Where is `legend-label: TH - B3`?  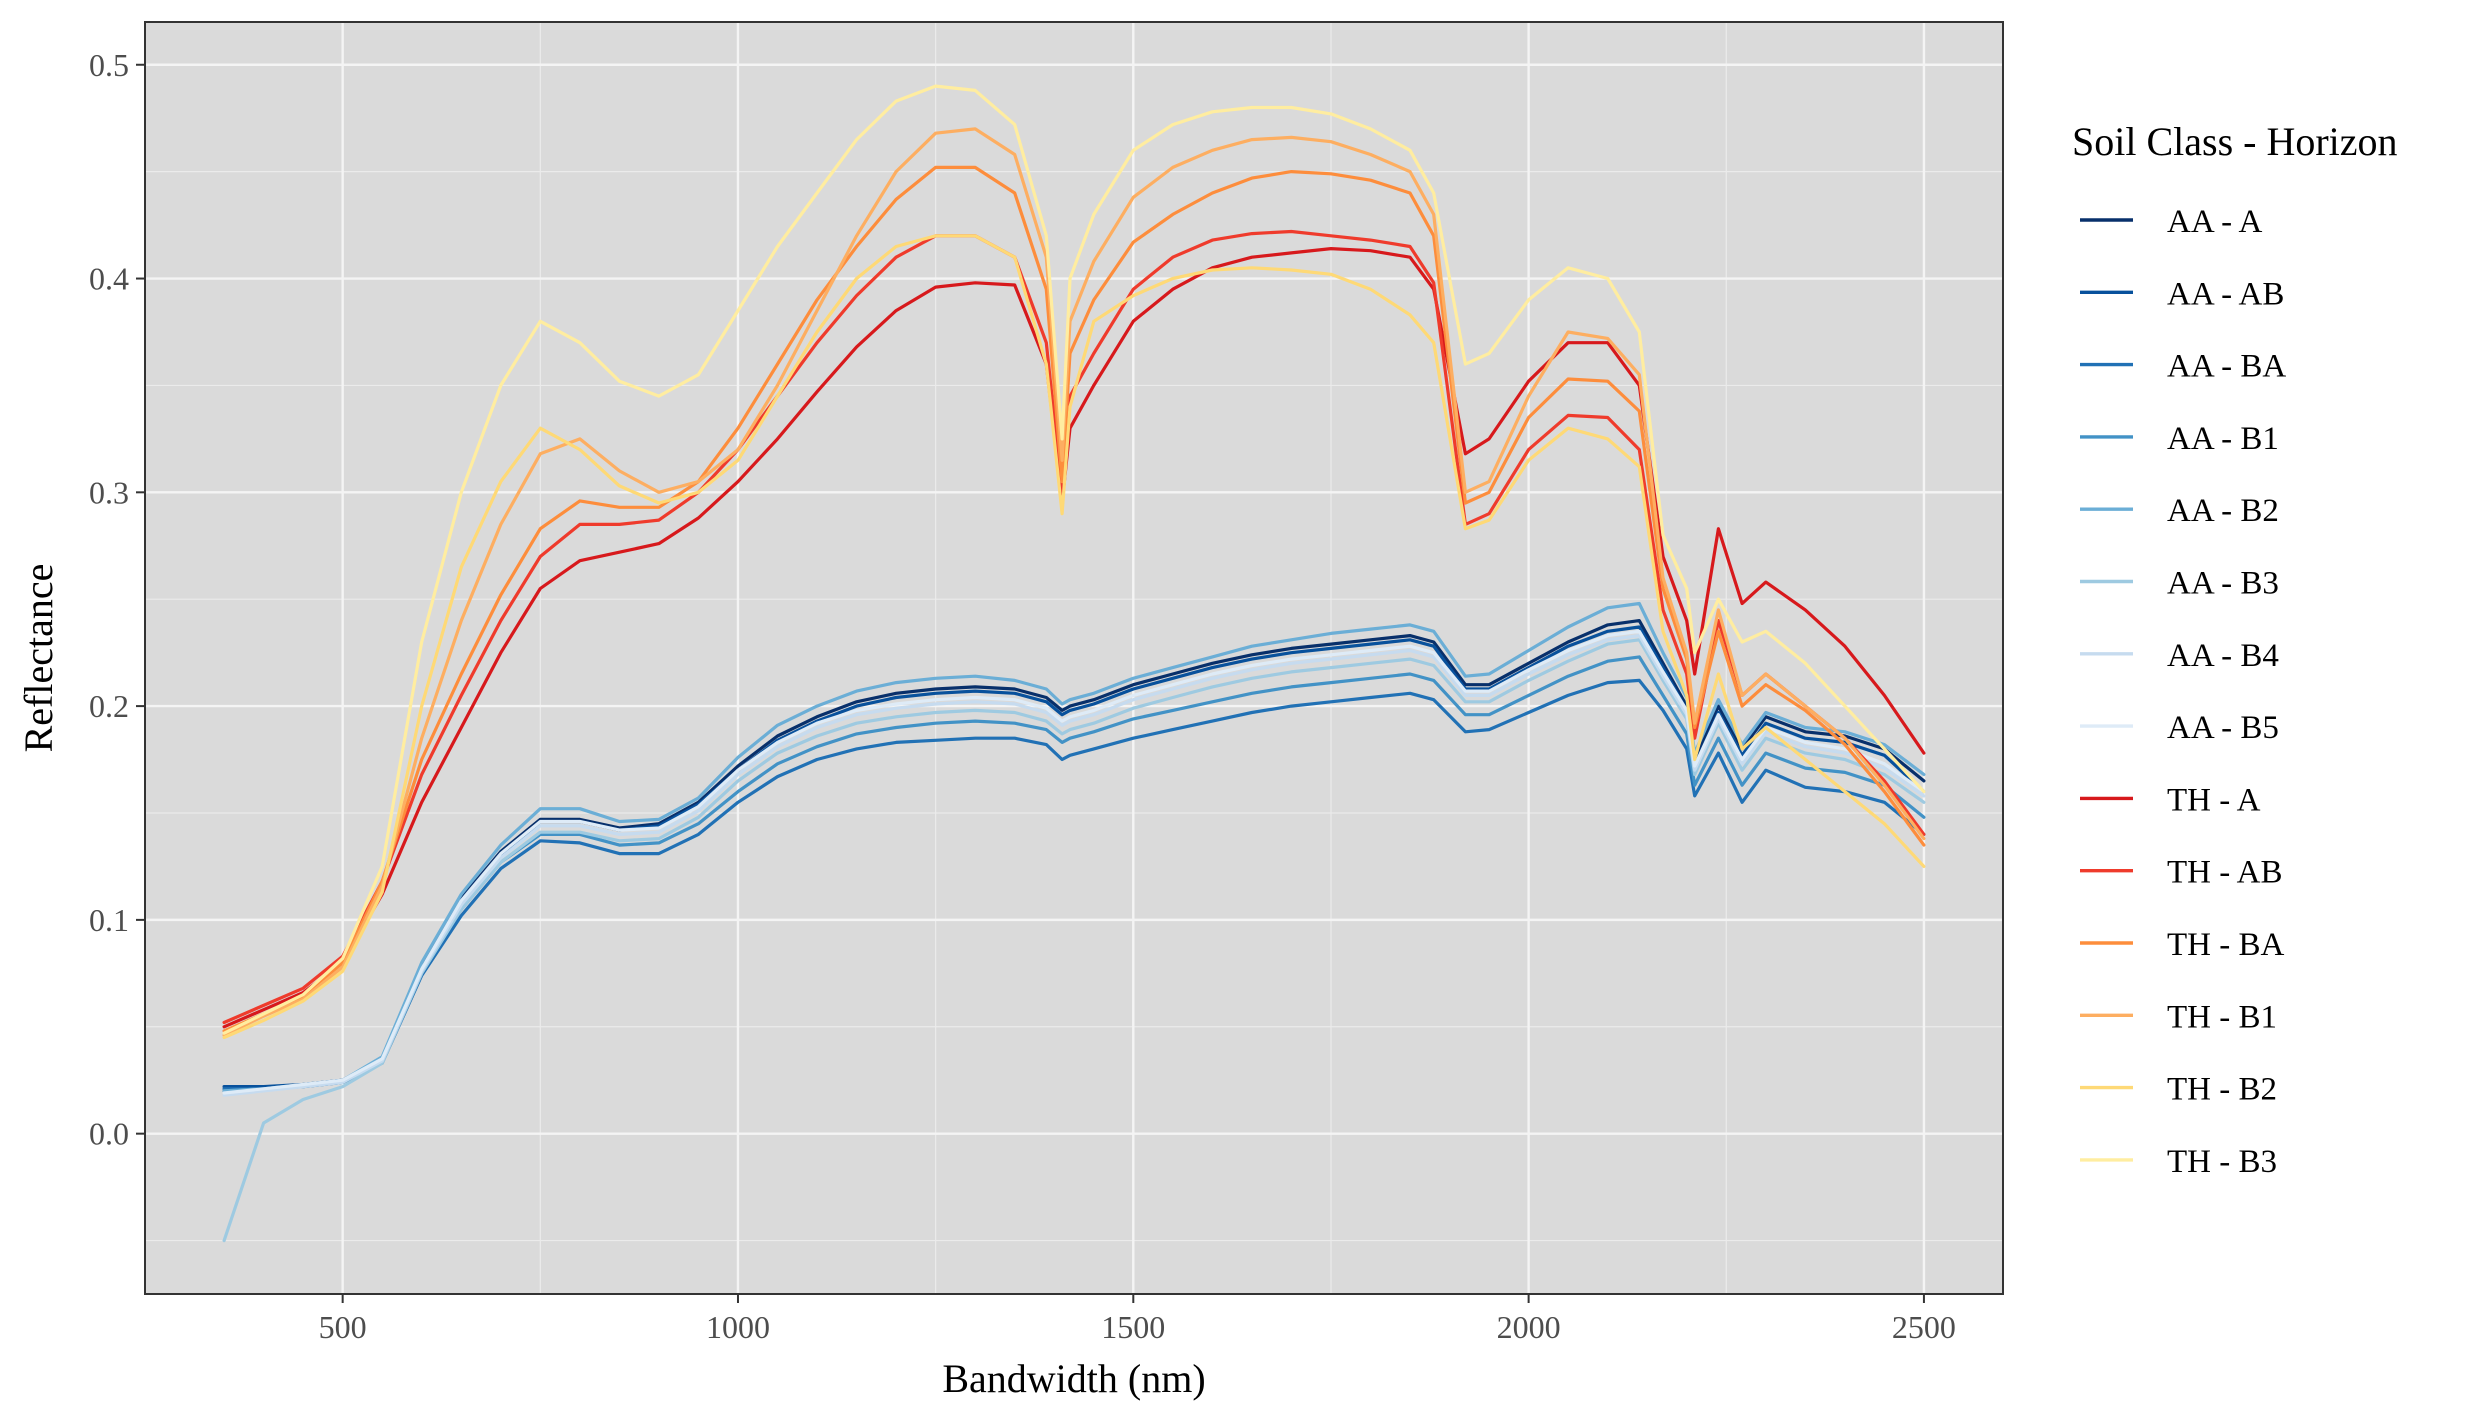
legend-label: TH - B3 is located at coordinates (2222, 1162).